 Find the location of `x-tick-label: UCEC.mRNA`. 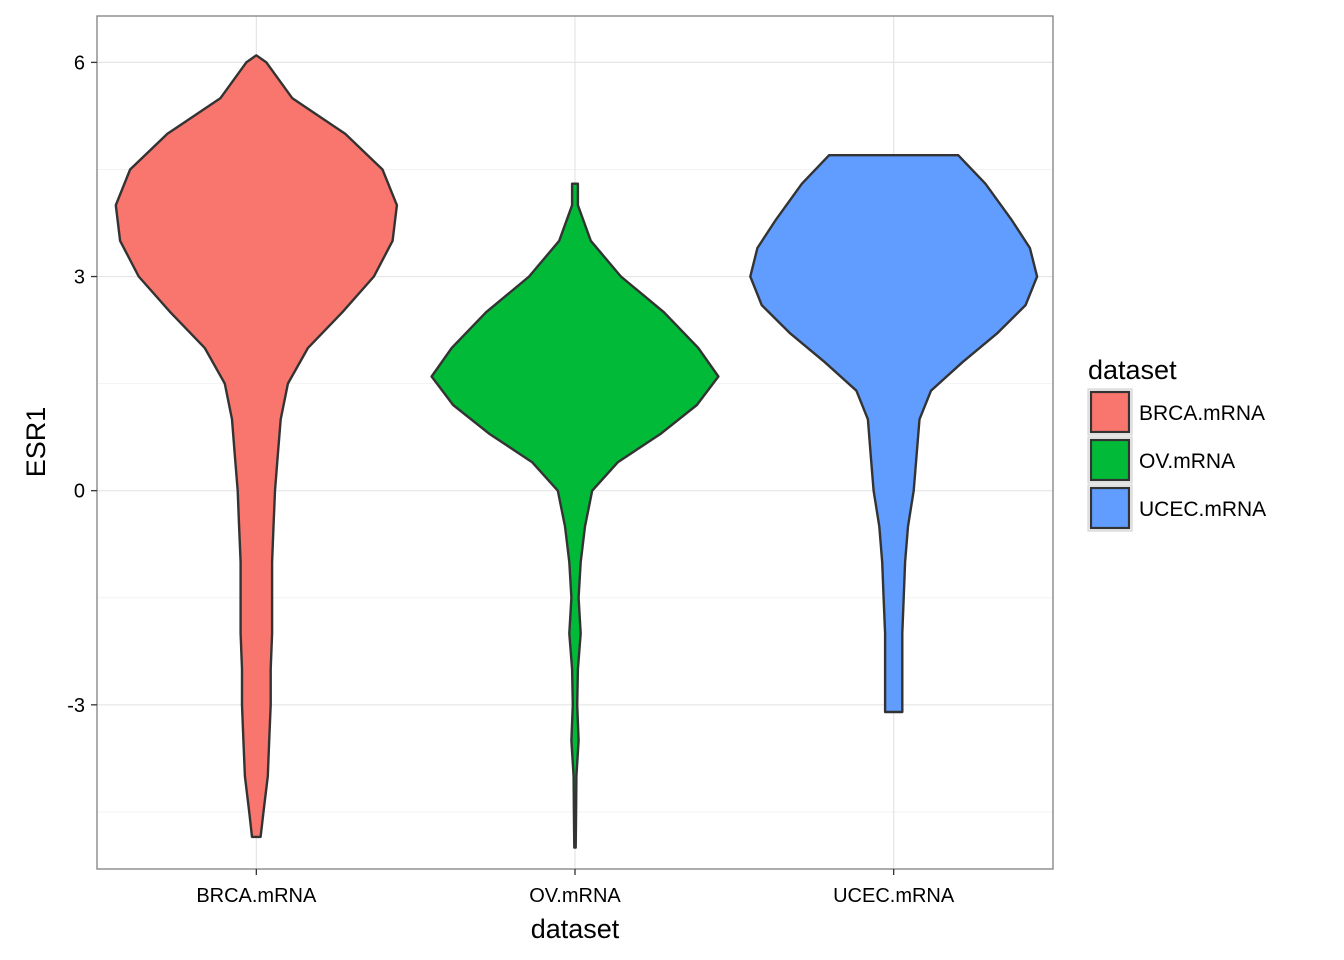

x-tick-label: UCEC.mRNA is located at coordinates (894, 896).